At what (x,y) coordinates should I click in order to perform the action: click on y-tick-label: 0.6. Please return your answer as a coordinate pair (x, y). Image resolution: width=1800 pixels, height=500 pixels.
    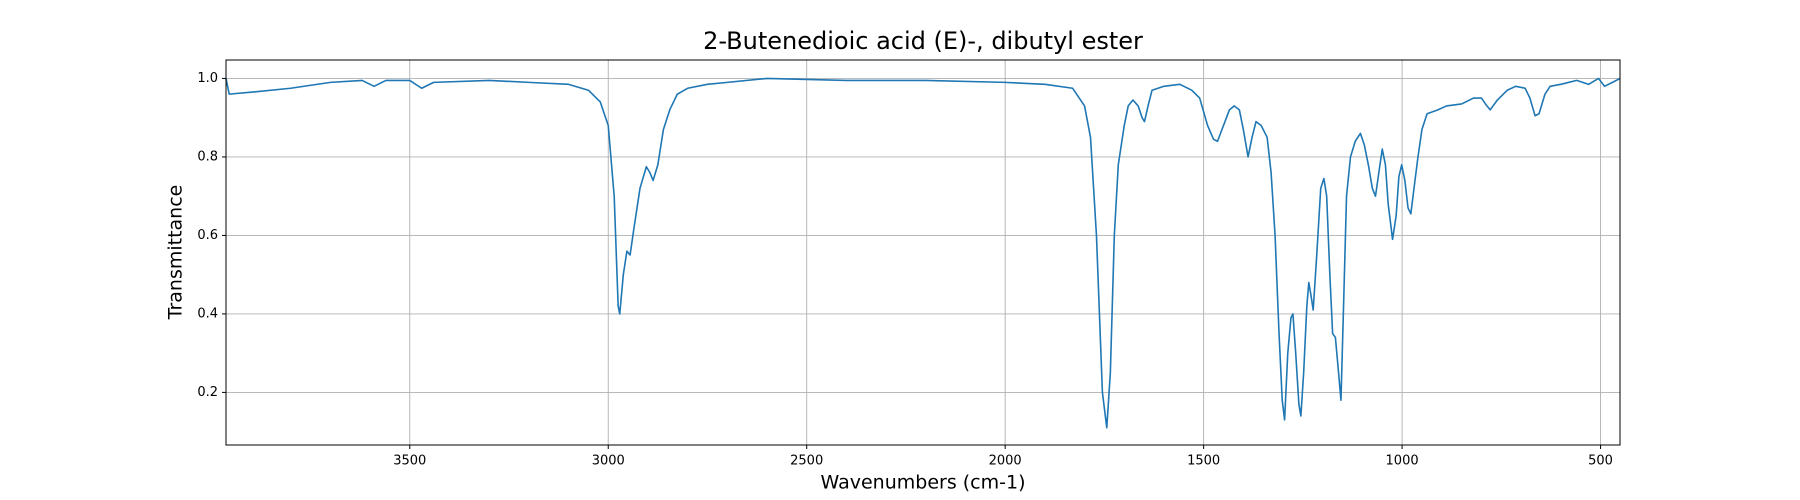
    Looking at the image, I should click on (207, 235).